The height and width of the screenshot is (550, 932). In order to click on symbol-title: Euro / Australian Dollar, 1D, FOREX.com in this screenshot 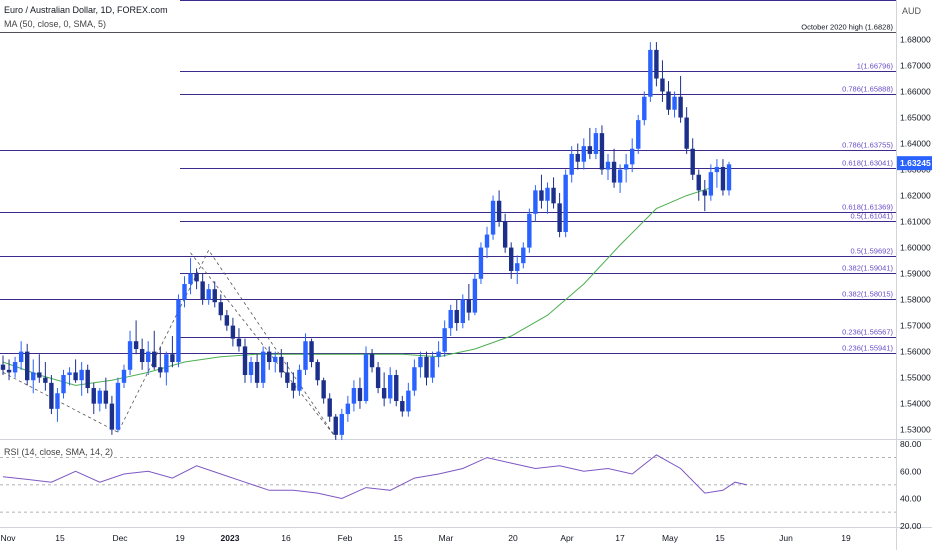, I will do `click(86, 10)`.